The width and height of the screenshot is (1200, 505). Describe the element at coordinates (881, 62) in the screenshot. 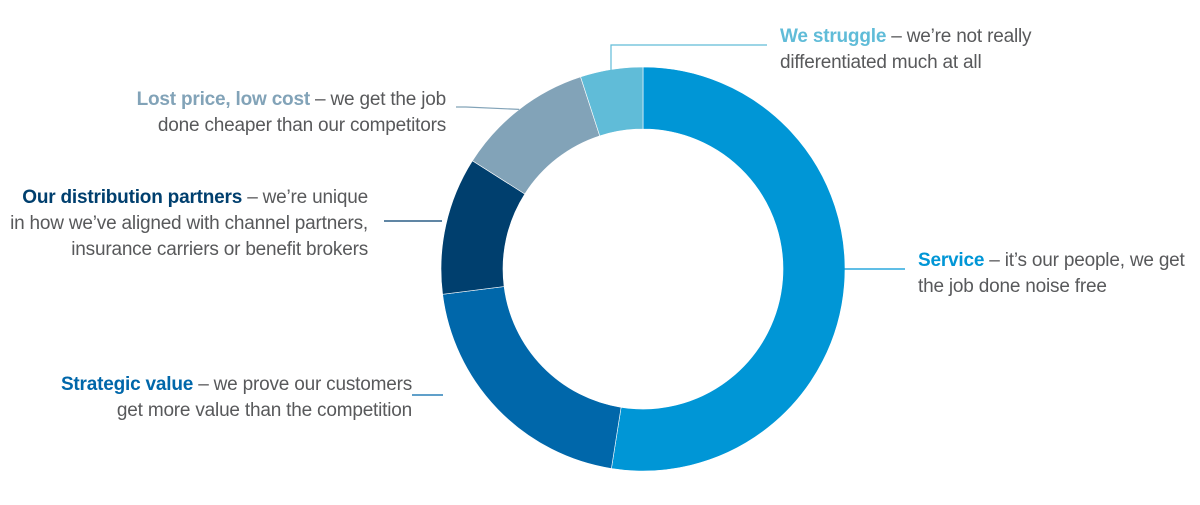

I see `label-we-struggle-line2: differentiated much at all` at that location.